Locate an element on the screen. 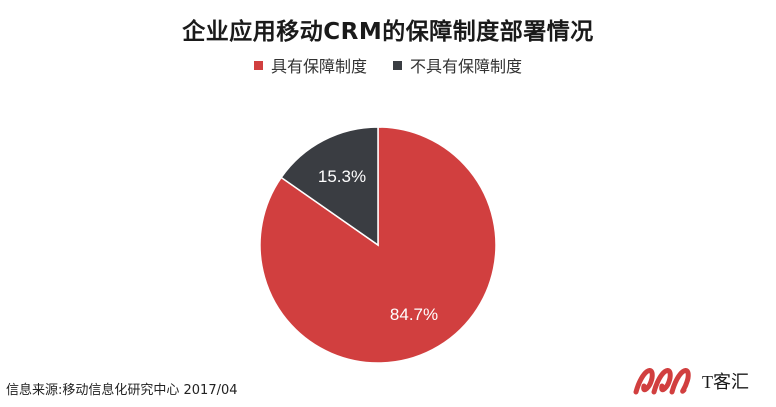 This screenshot has height=407, width=776. legend-swatch-no-policy is located at coordinates (397, 65).